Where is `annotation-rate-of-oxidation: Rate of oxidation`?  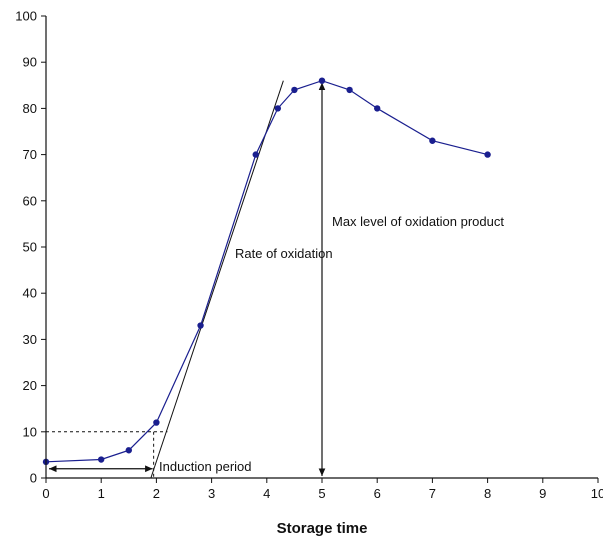
annotation-rate-of-oxidation: Rate of oxidation is located at coordinates (284, 253).